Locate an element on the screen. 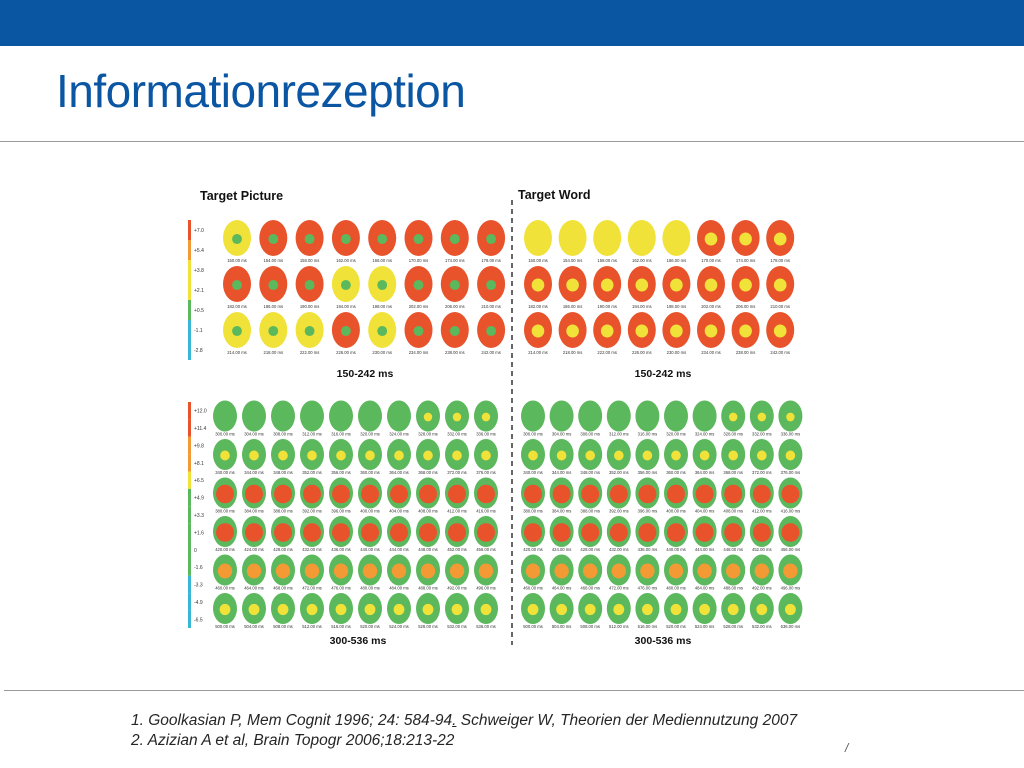 This screenshot has height=768, width=1024. map-time-label: 308.00 ms is located at coordinates (283, 434).